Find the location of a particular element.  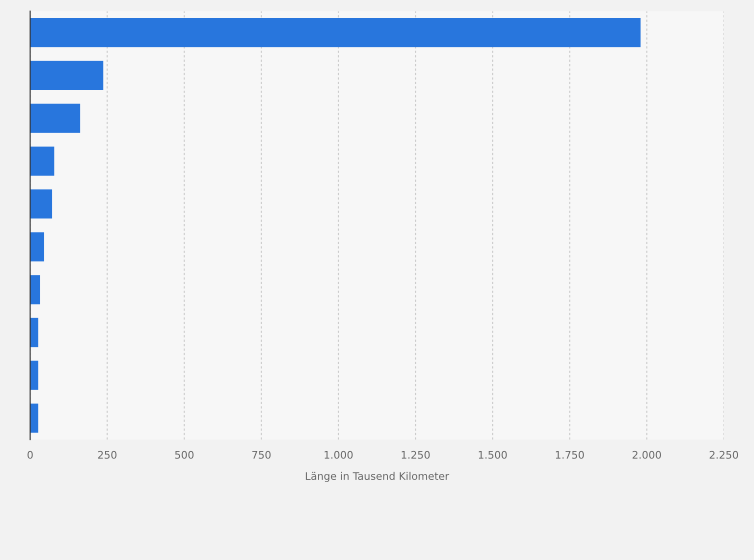

x-tick-label: 1.750 is located at coordinates (570, 454).